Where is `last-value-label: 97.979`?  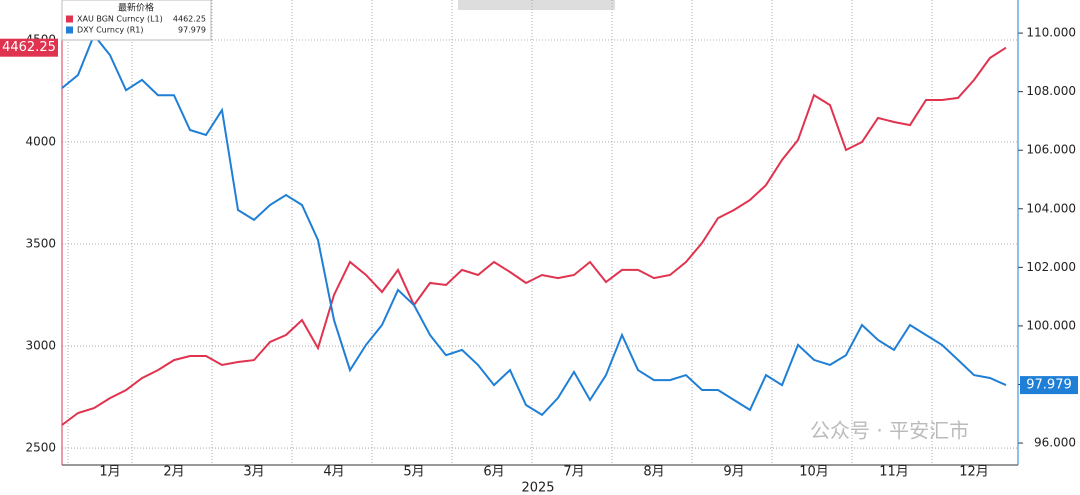
last-value-label: 97.979 is located at coordinates (1049, 385).